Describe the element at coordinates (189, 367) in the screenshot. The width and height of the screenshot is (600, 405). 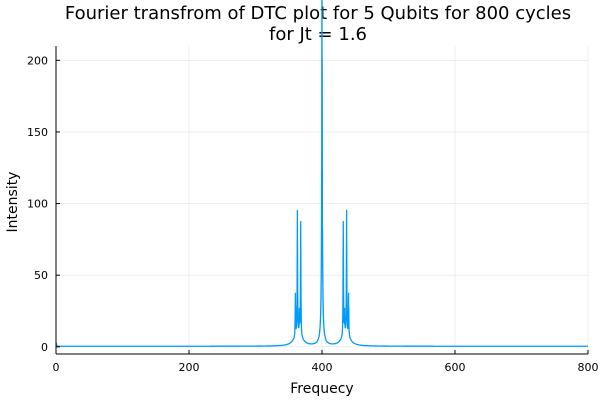
I see `x-tick-label-1: 200` at that location.